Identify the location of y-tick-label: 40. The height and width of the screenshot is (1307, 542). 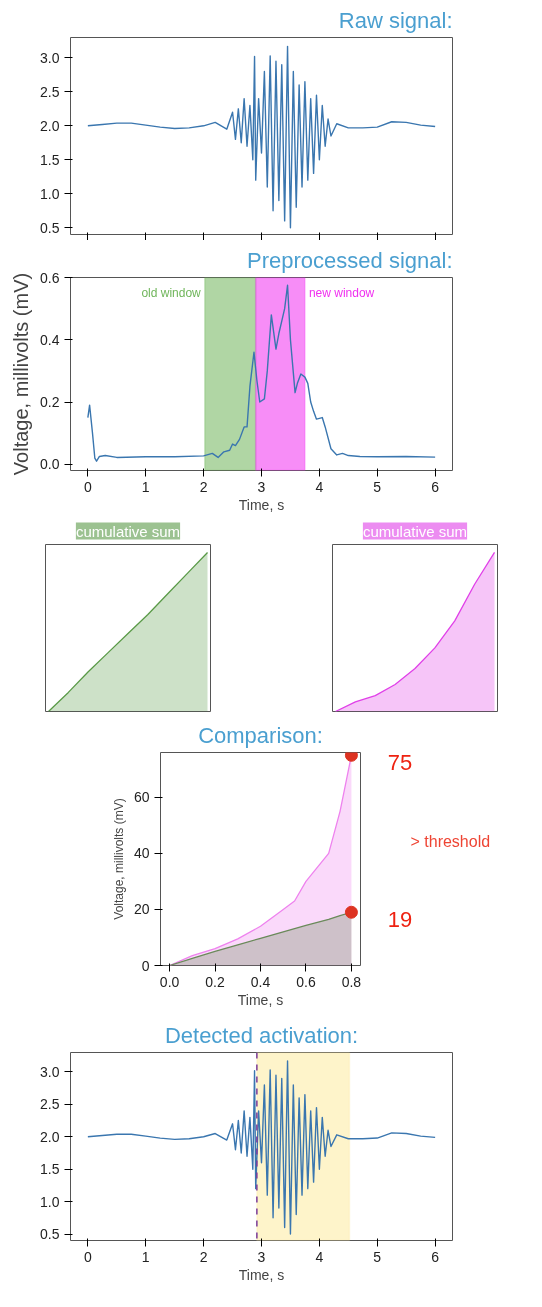
(141, 853).